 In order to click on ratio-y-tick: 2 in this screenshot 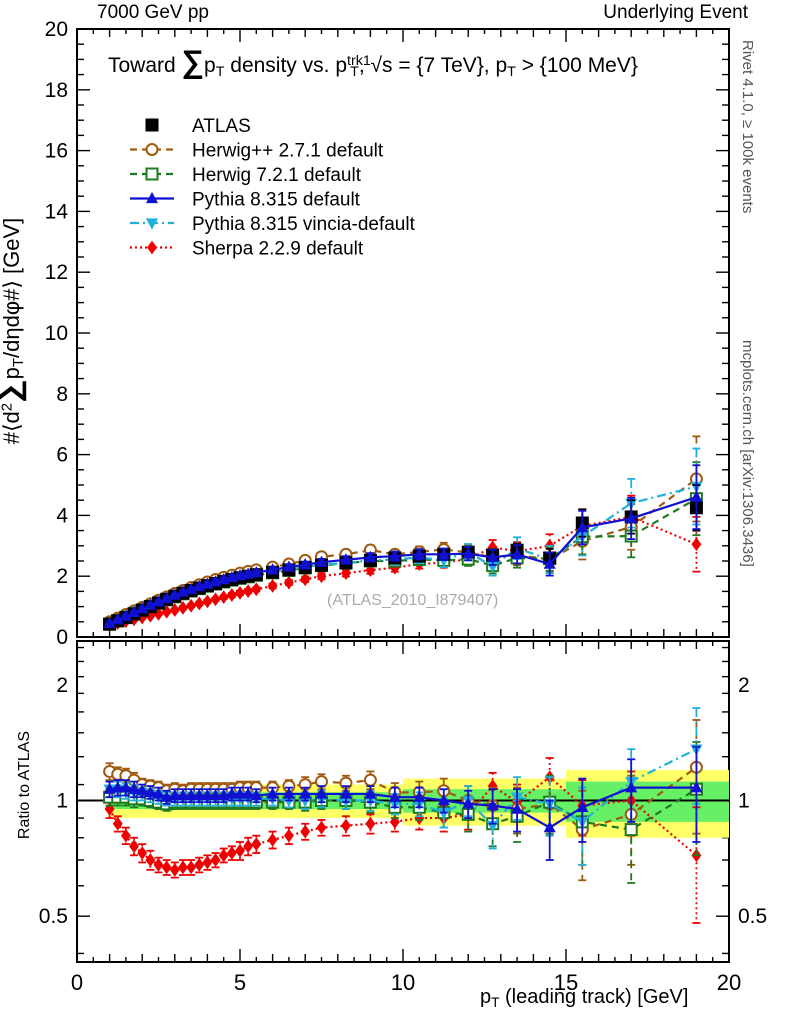, I will do `click(744, 685)`.